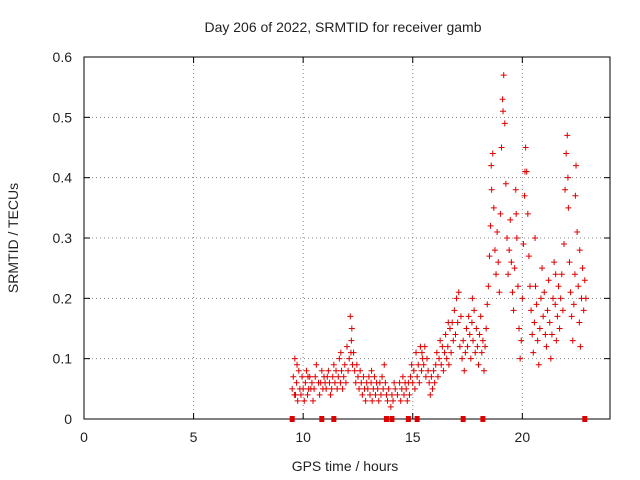 Image resolution: width=640 pixels, height=480 pixels. What do you see at coordinates (84, 437) in the screenshot?
I see `x-tick-label: 0` at bounding box center [84, 437].